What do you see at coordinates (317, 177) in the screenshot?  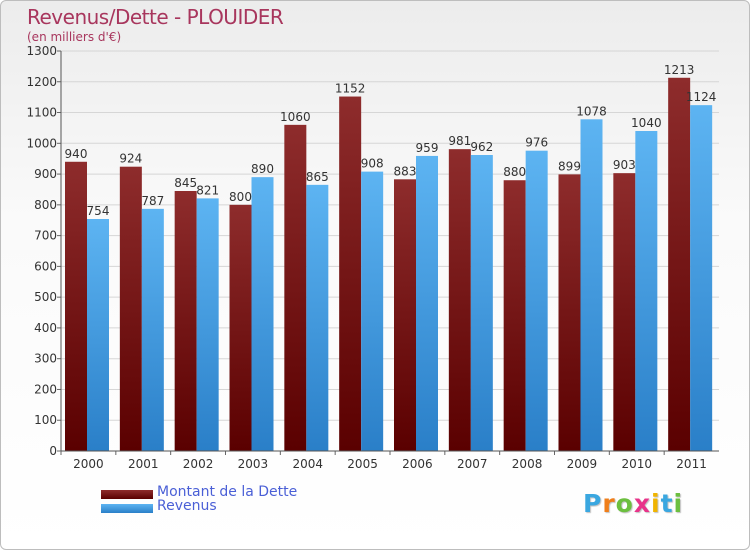 I see `data-label-revenus-2004: 865` at bounding box center [317, 177].